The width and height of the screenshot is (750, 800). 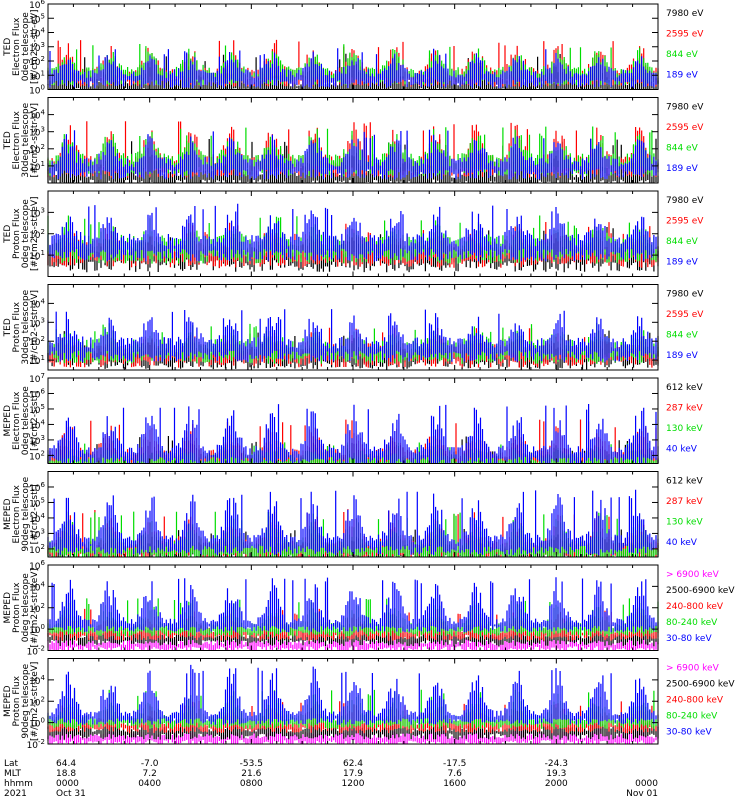 What do you see at coordinates (353, 764) in the screenshot?
I see `x-axis-value-lat: 62.4` at bounding box center [353, 764].